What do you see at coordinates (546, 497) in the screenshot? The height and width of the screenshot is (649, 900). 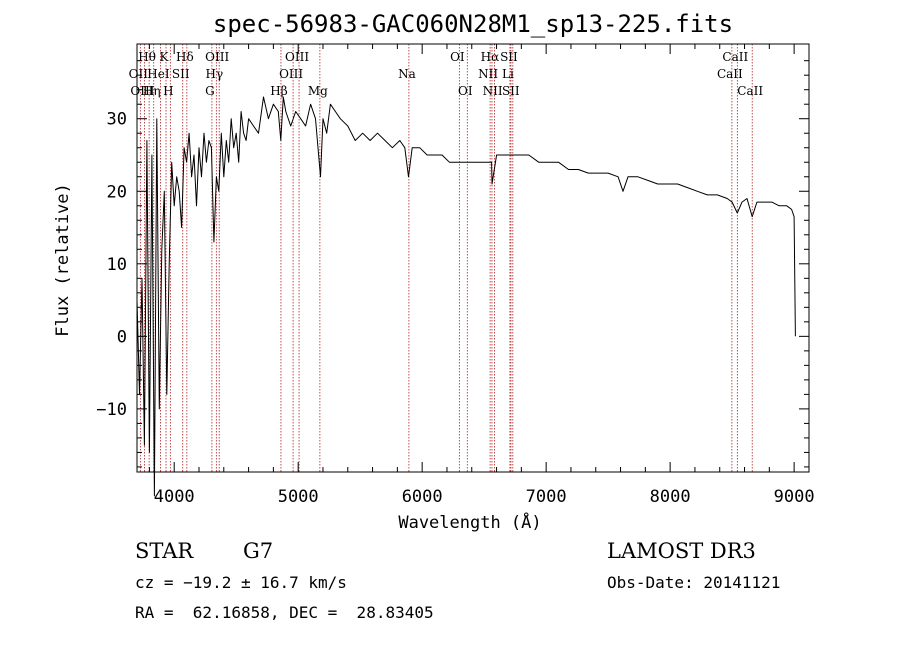 I see `x-tick-label-7000: 7000` at bounding box center [546, 497].